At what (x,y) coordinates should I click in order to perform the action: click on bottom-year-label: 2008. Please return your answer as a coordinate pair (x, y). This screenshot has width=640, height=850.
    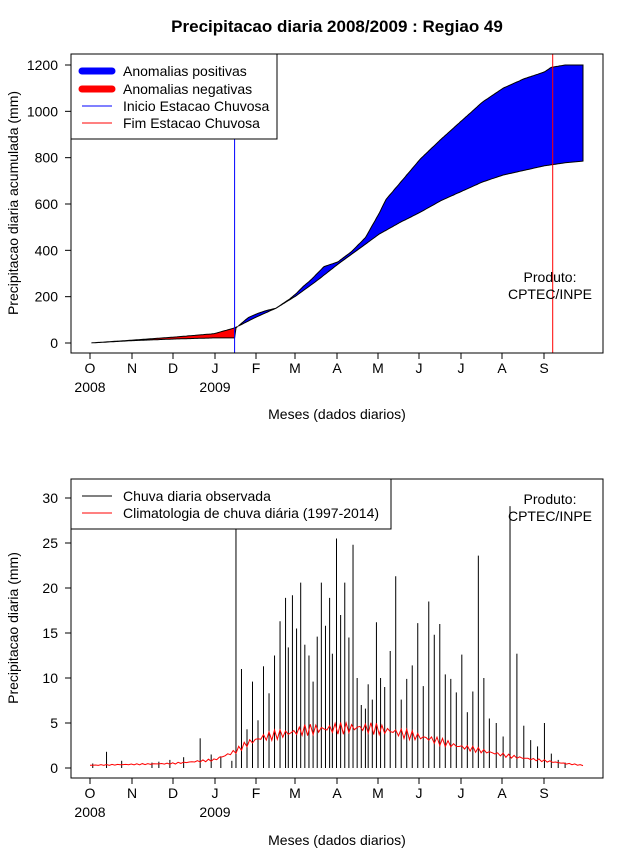
    Looking at the image, I should click on (89, 812).